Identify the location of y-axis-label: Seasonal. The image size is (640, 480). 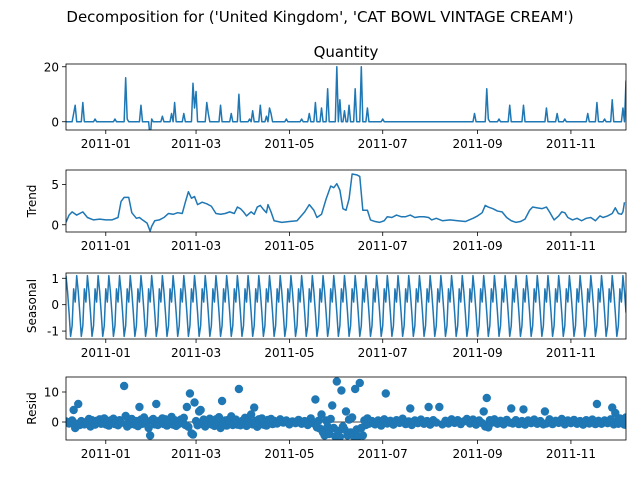
(32, 306).